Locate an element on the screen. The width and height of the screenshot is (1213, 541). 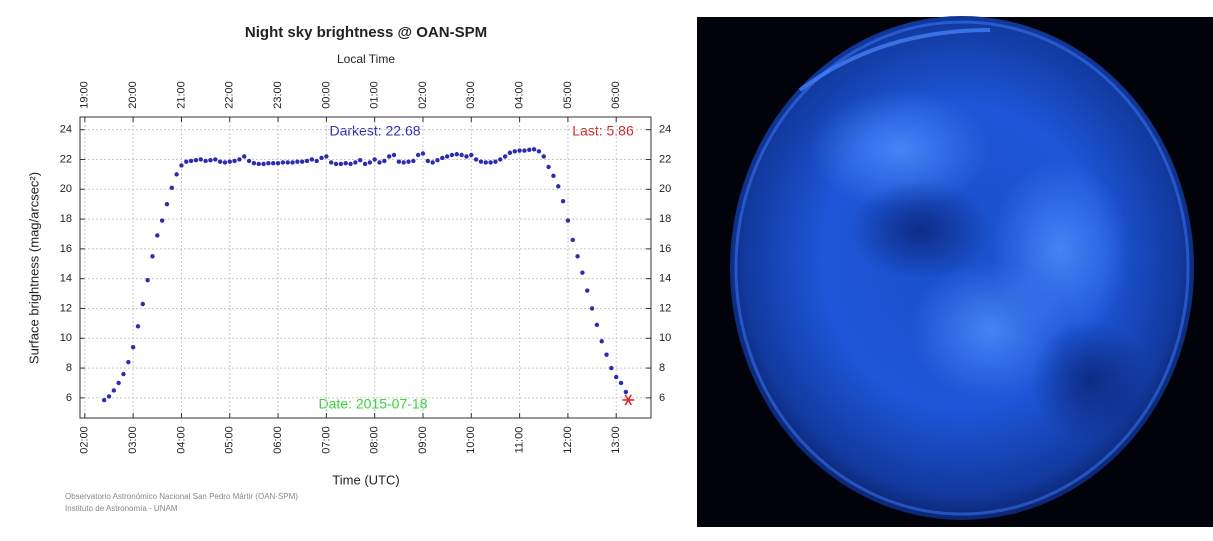
y2-tick-label: 10 is located at coordinates (665, 338).